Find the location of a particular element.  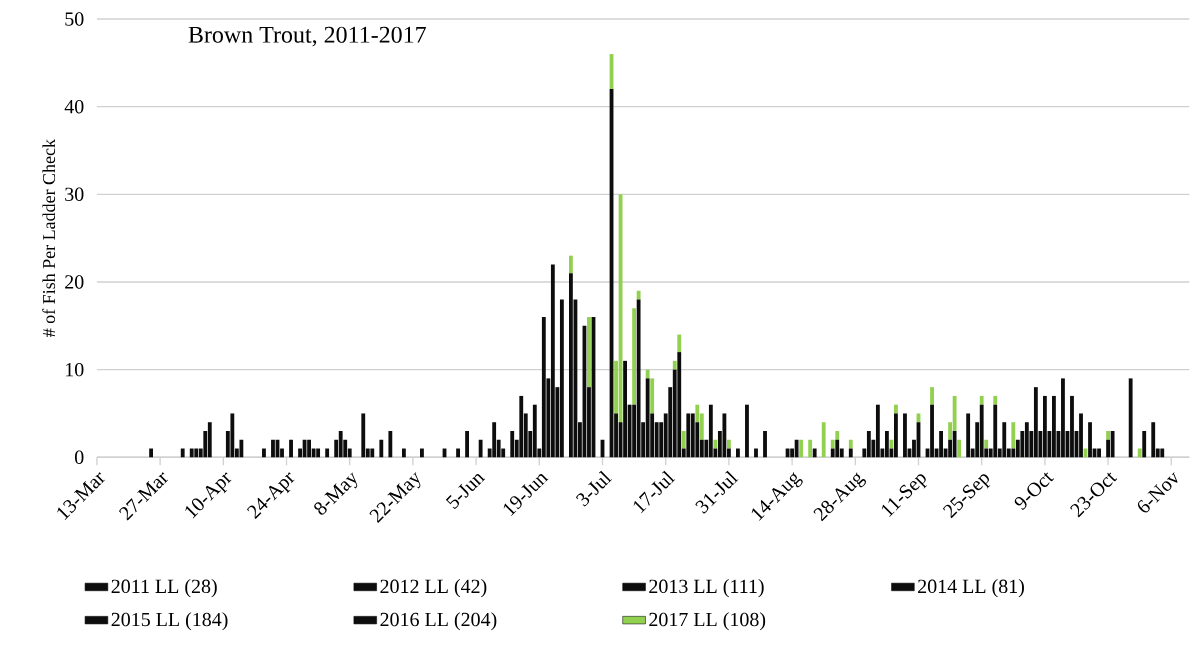

y-tick-label: 20 is located at coordinates (74, 282).